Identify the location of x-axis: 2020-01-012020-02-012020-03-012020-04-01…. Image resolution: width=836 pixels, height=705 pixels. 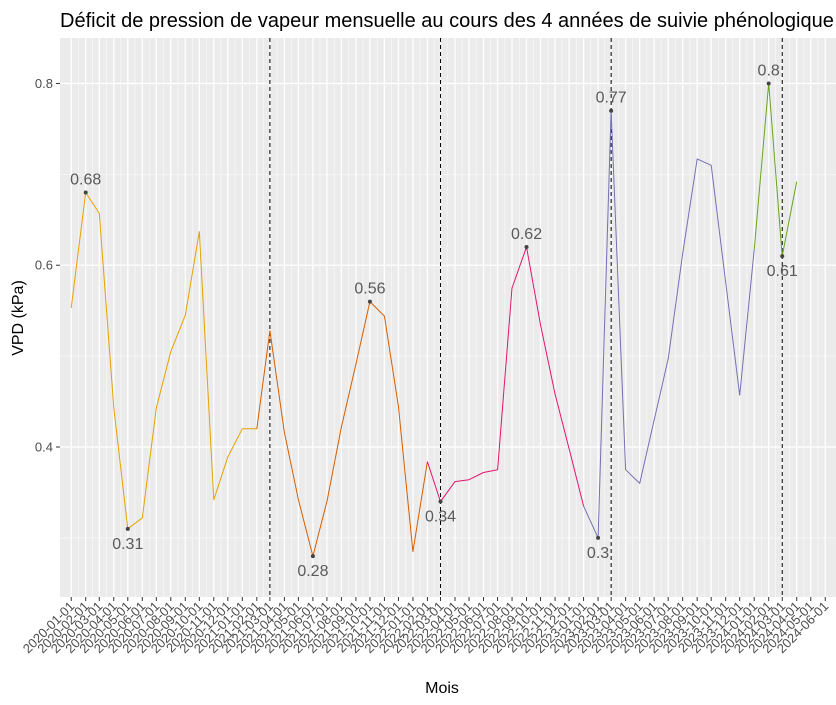
(425, 626).